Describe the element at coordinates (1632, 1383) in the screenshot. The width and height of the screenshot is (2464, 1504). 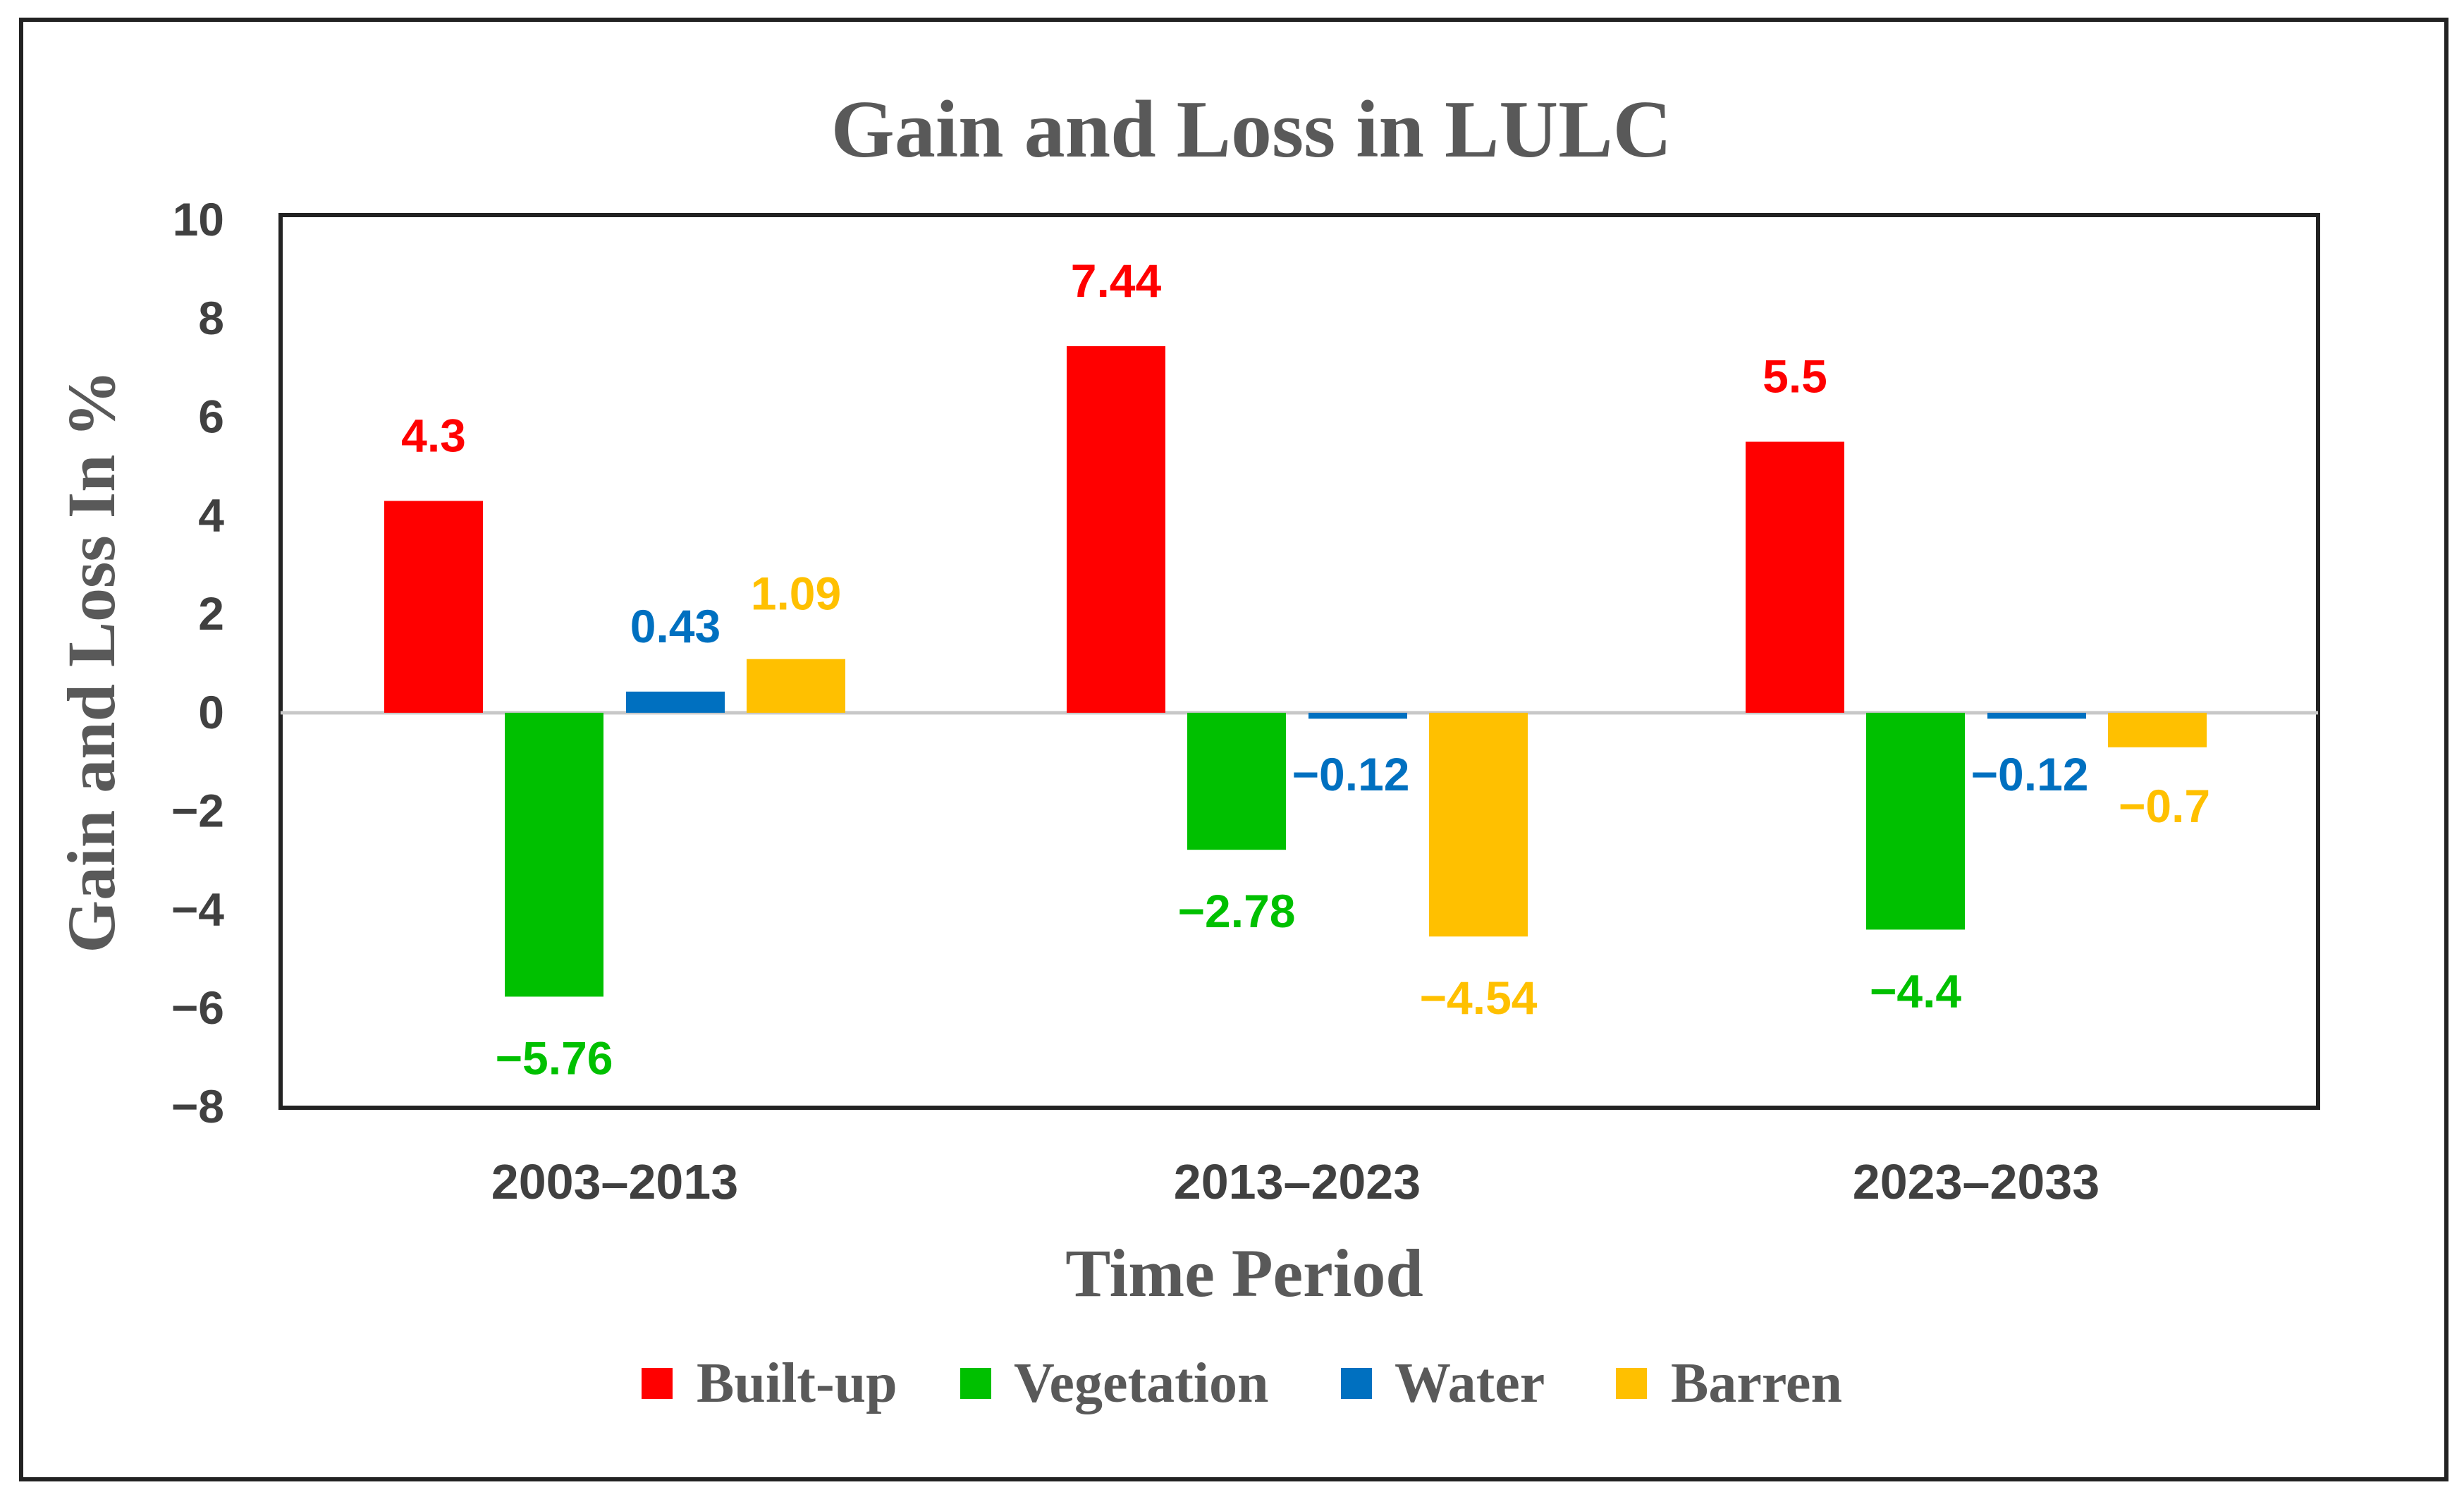
I see `legend-swatch-barren` at that location.